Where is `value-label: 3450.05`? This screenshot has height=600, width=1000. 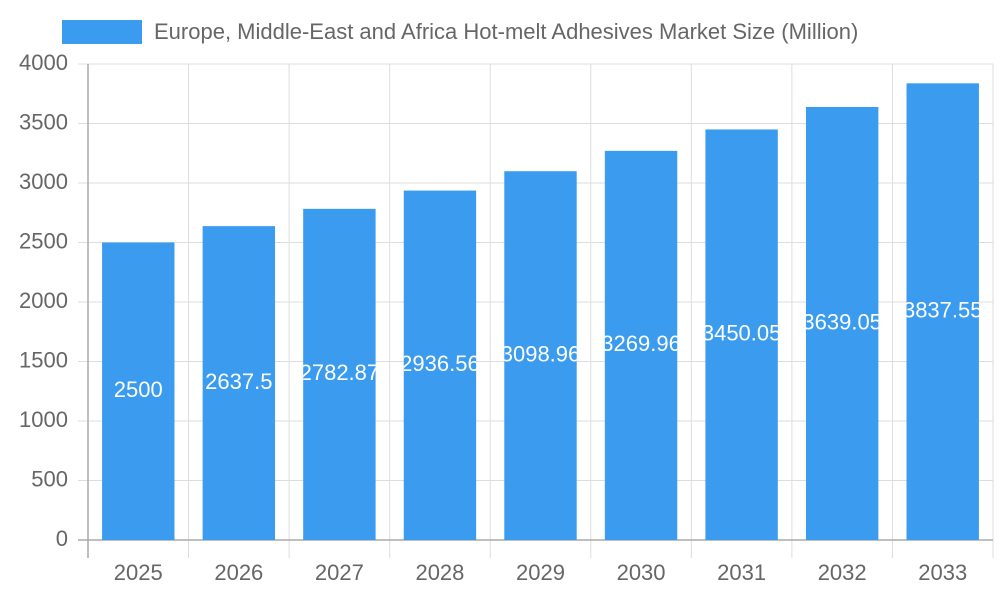
value-label: 3450.05 is located at coordinates (742, 333).